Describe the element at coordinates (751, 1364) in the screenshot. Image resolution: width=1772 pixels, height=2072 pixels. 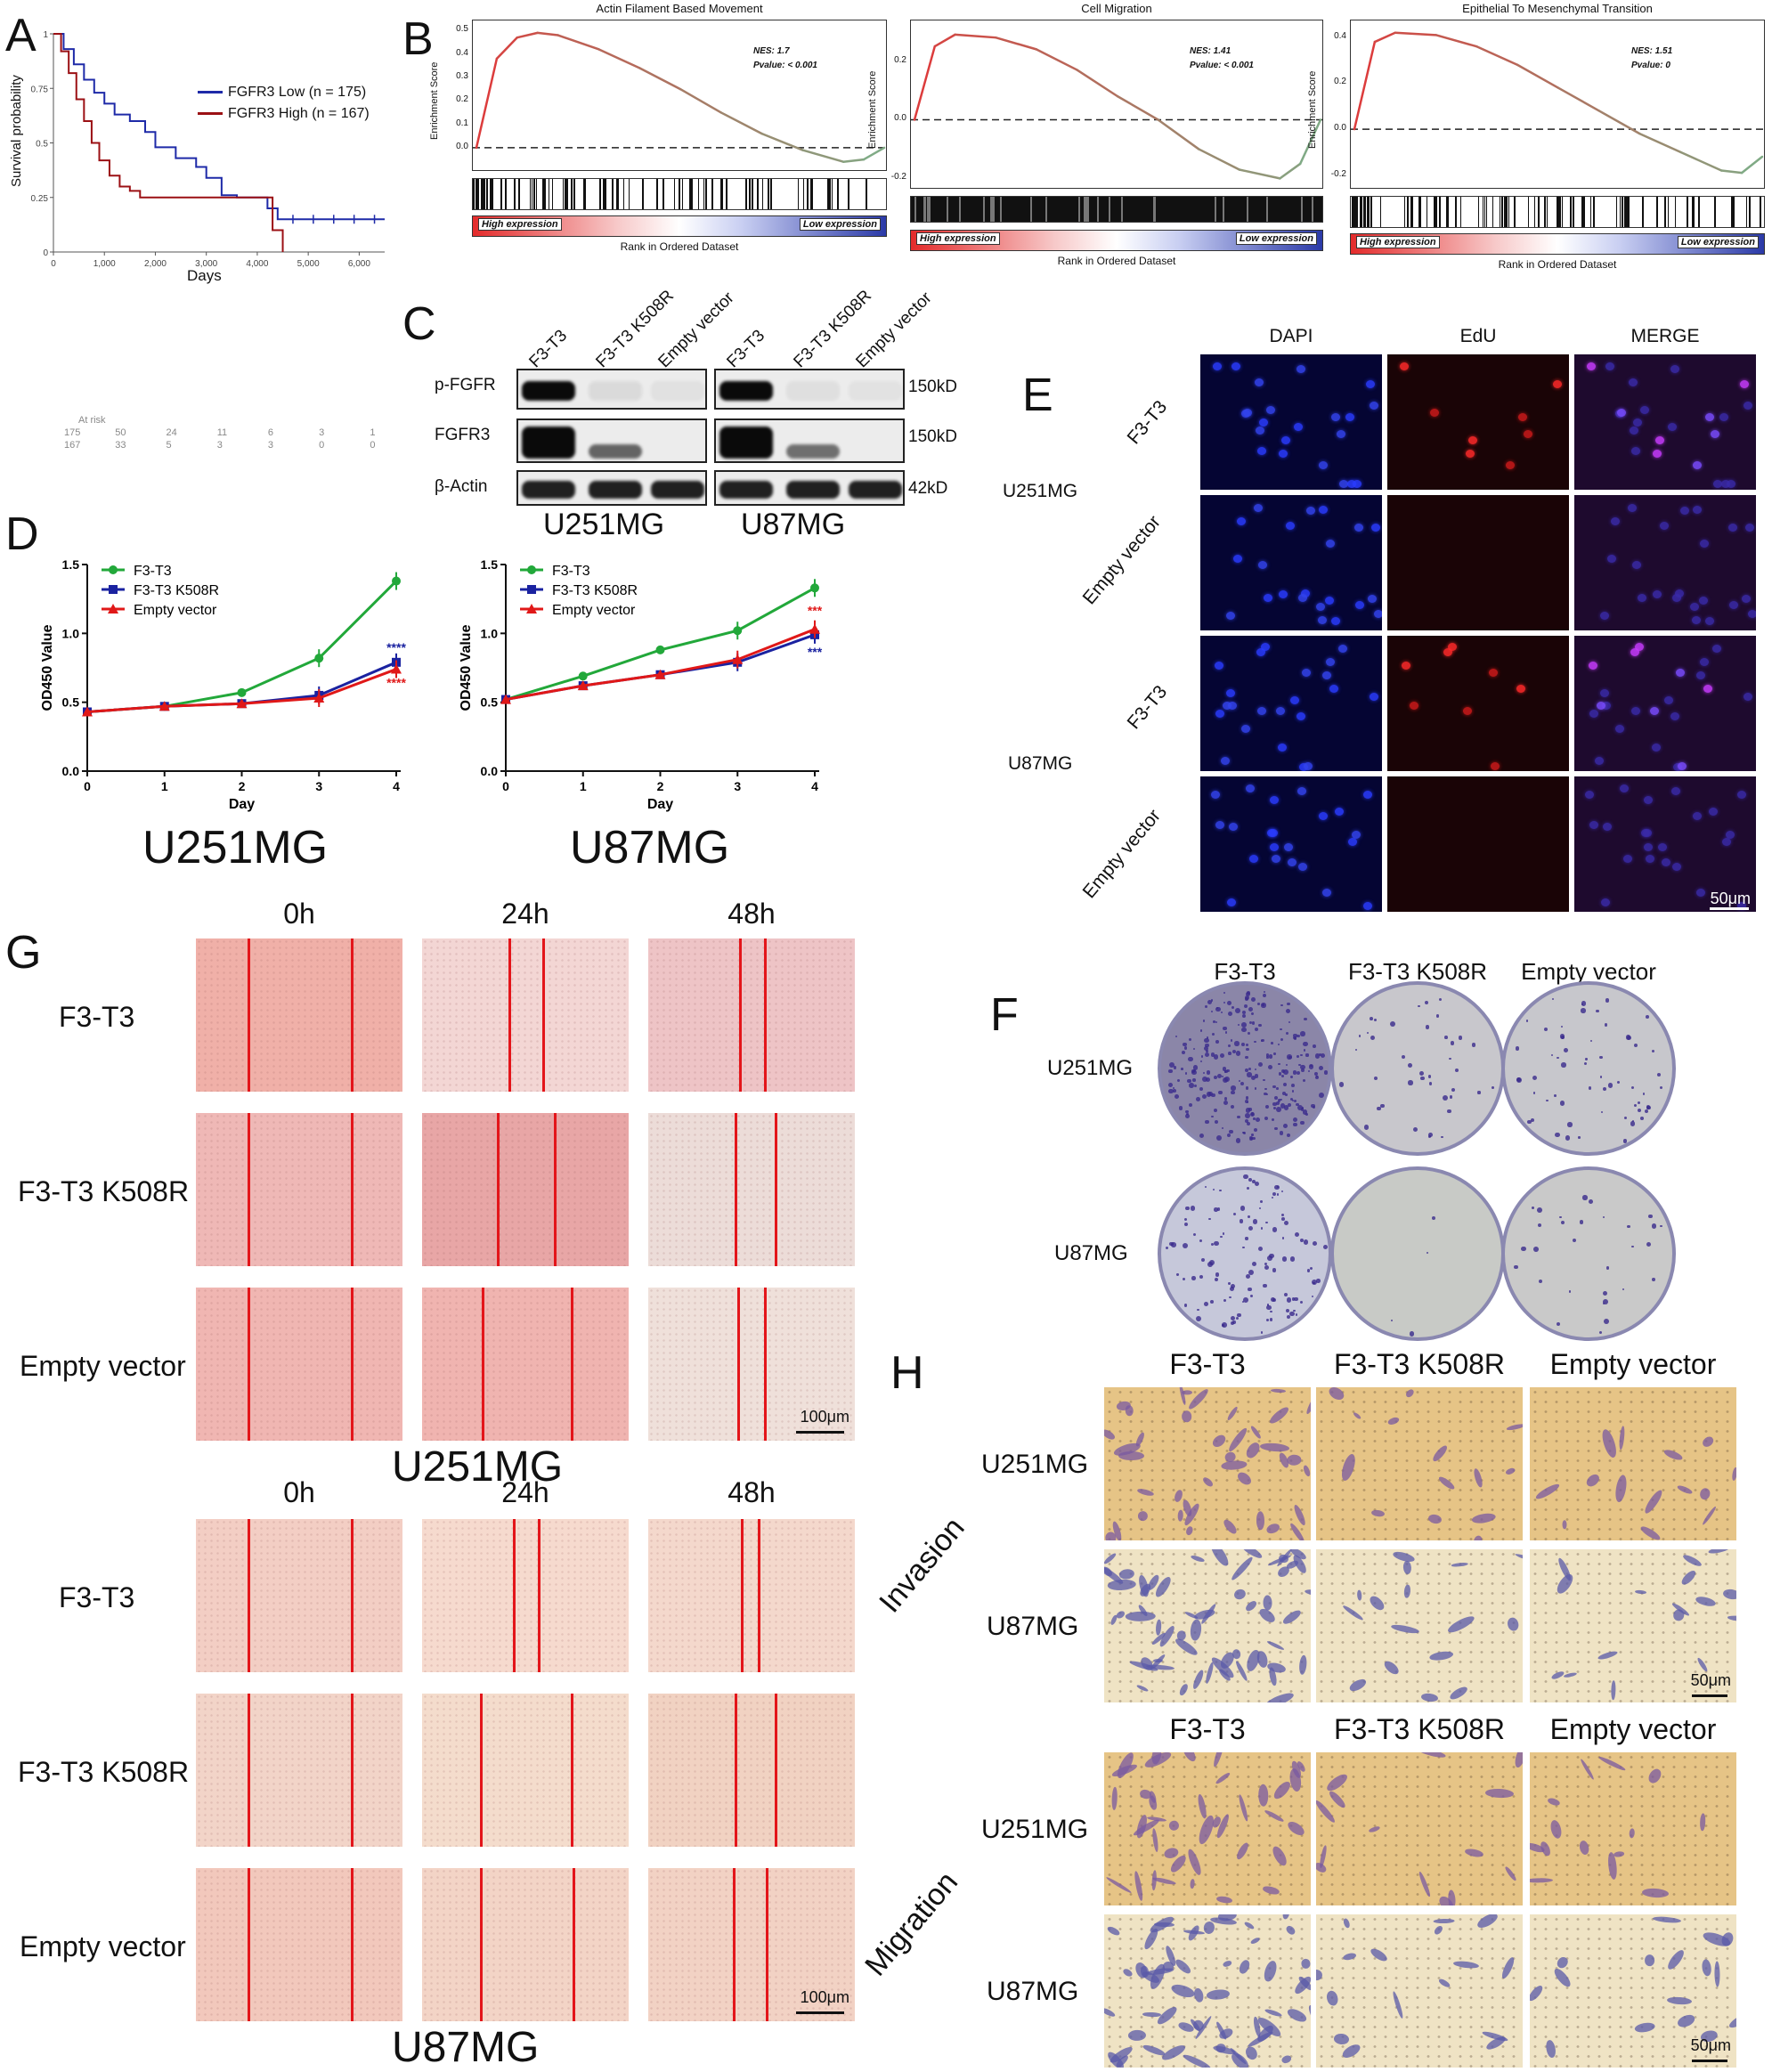
I see `wound-image: 100μm` at that location.